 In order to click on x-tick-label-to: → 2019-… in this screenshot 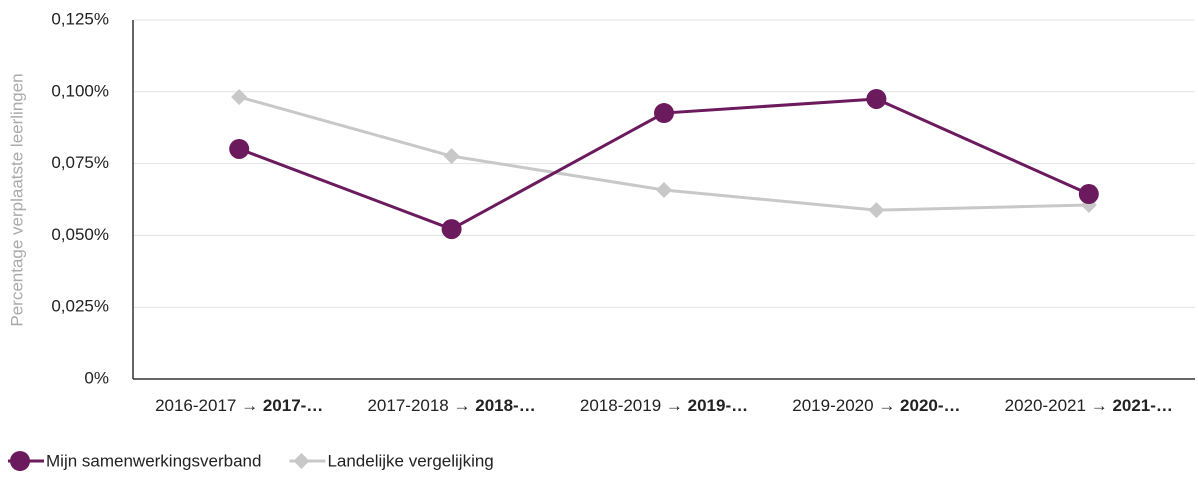, I will do `click(707, 405)`.